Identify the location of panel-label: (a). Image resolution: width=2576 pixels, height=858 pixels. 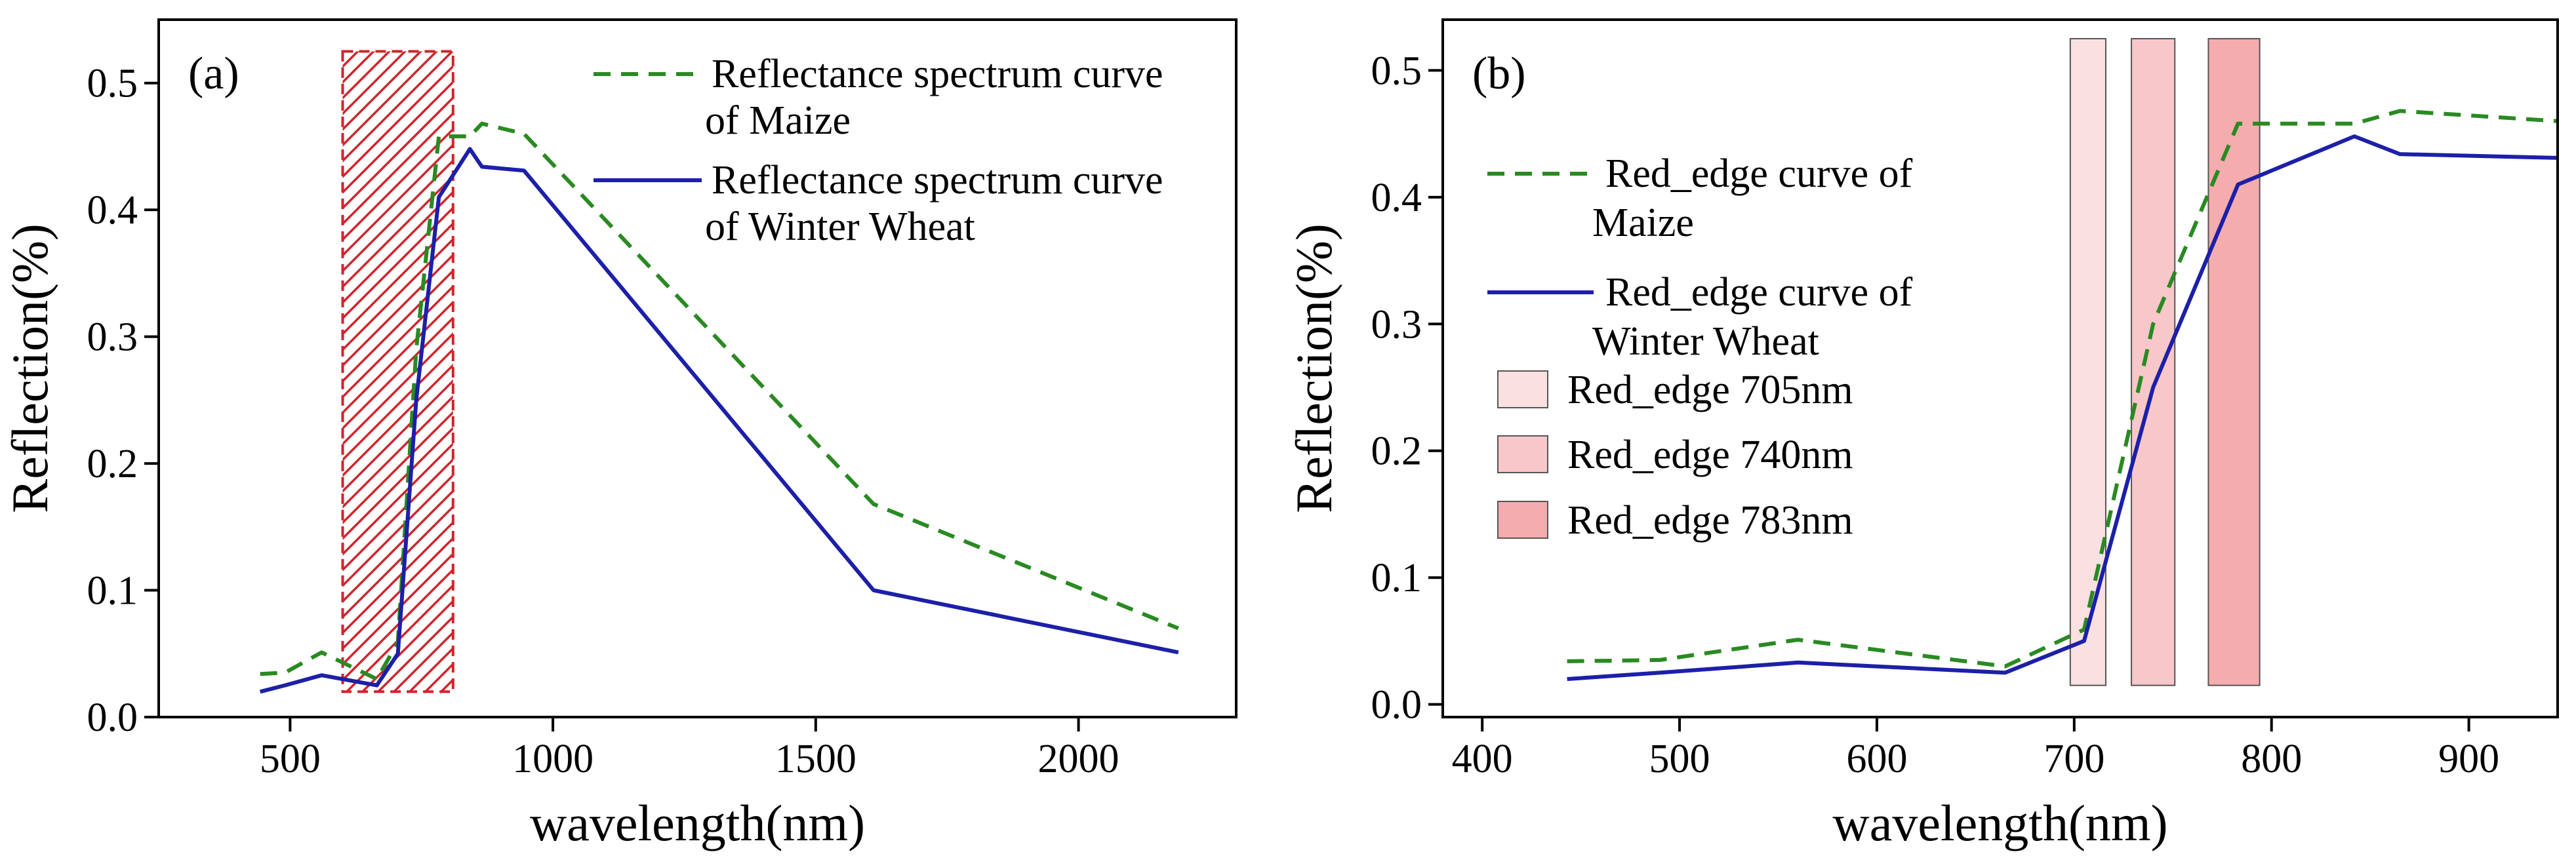
(213, 74).